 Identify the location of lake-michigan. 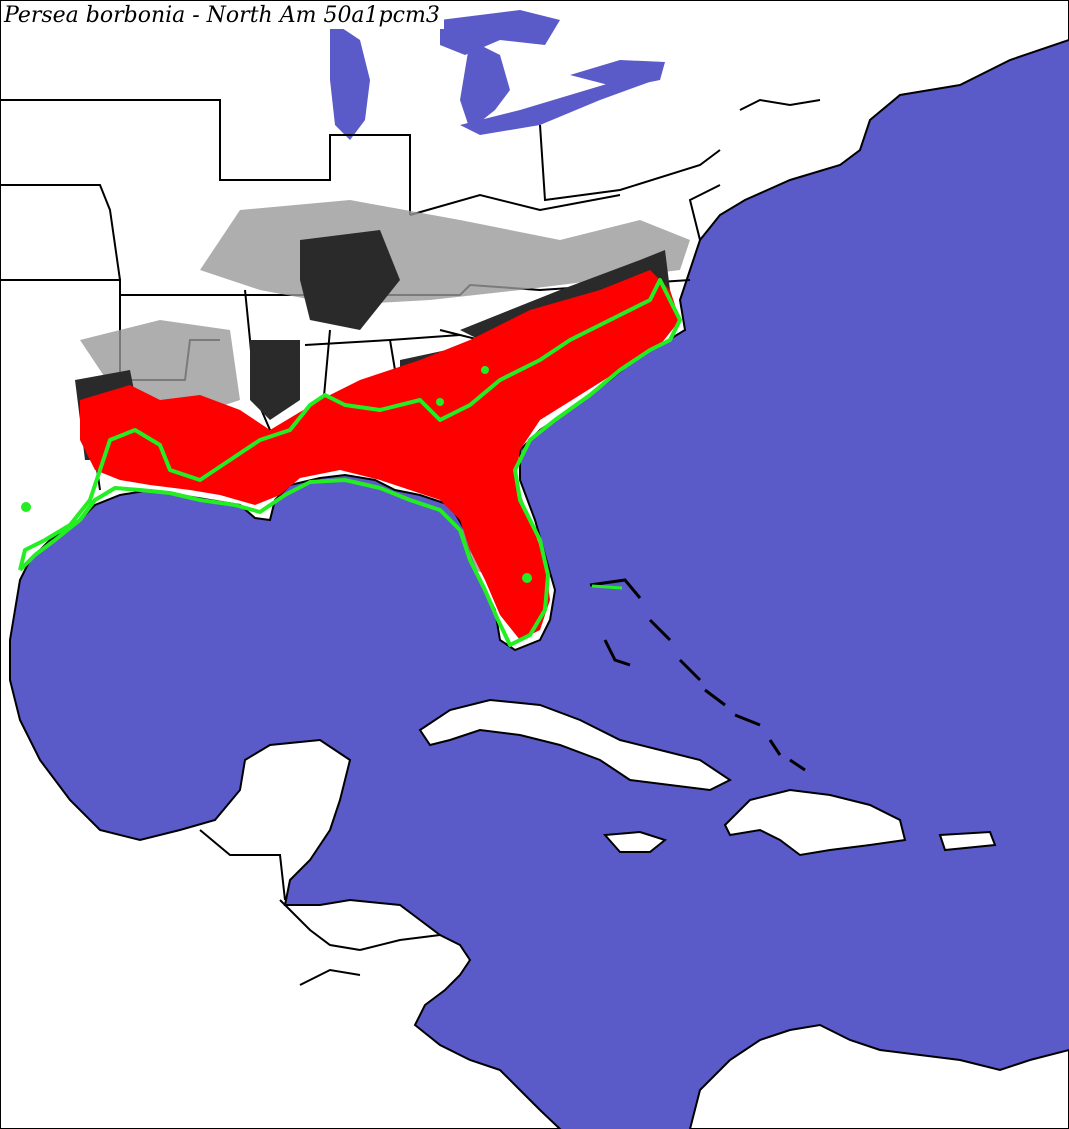
(350, 80).